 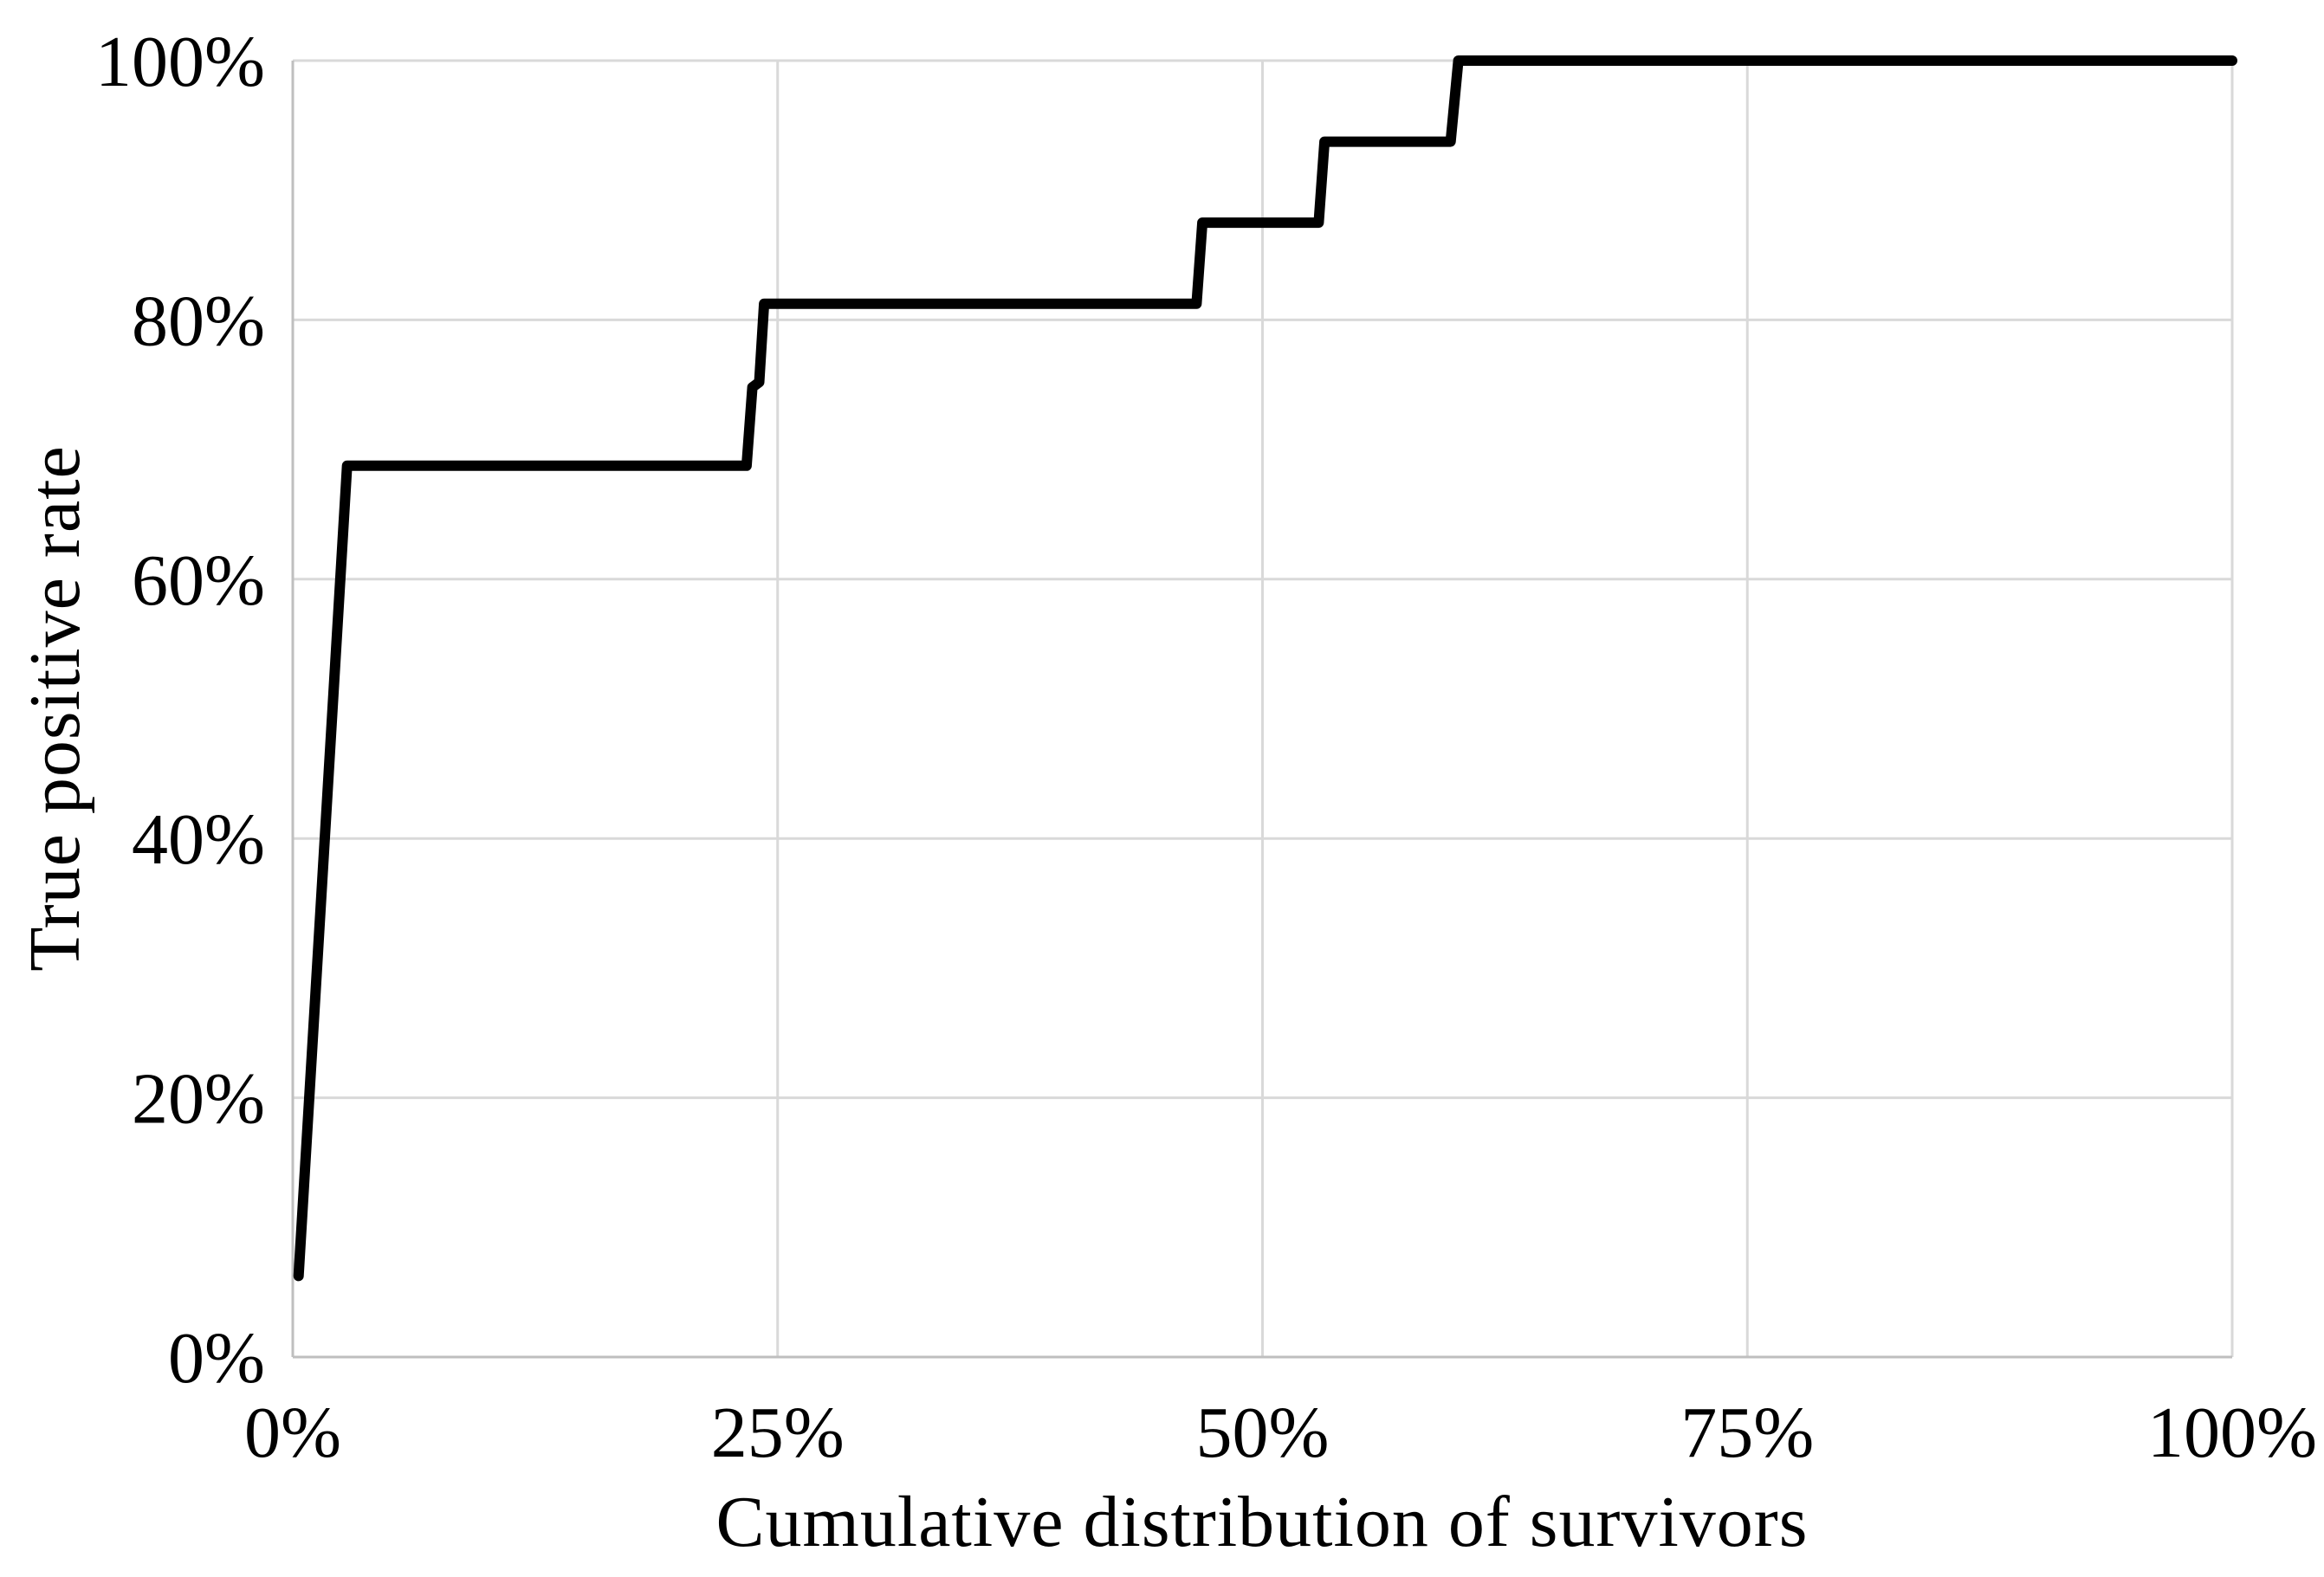 I want to click on y-tick-label: 20%, so click(x=198, y=1099).